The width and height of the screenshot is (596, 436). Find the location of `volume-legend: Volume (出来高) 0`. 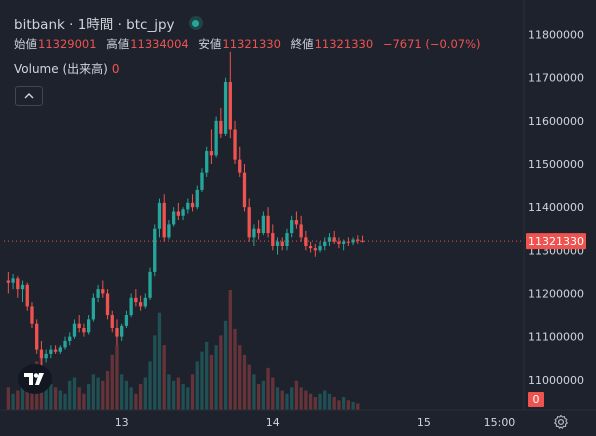

volume-legend: Volume (出来高) 0 is located at coordinates (250, 68).